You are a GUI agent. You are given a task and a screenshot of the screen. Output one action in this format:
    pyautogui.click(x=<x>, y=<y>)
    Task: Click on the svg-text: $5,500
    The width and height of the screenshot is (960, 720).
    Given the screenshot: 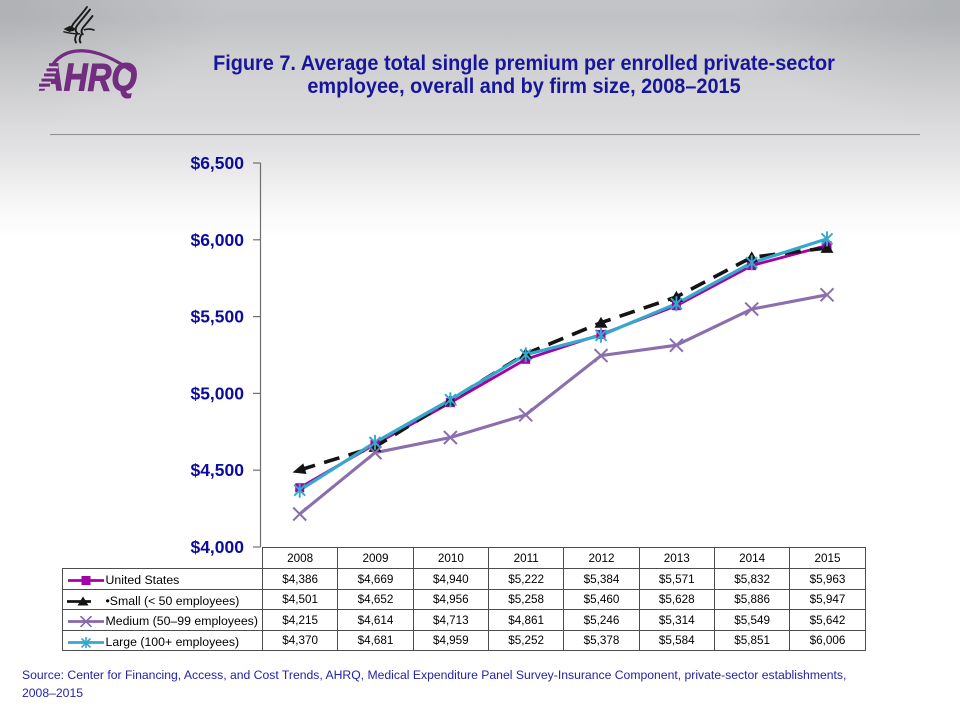 What is the action you would take?
    pyautogui.click(x=217, y=317)
    